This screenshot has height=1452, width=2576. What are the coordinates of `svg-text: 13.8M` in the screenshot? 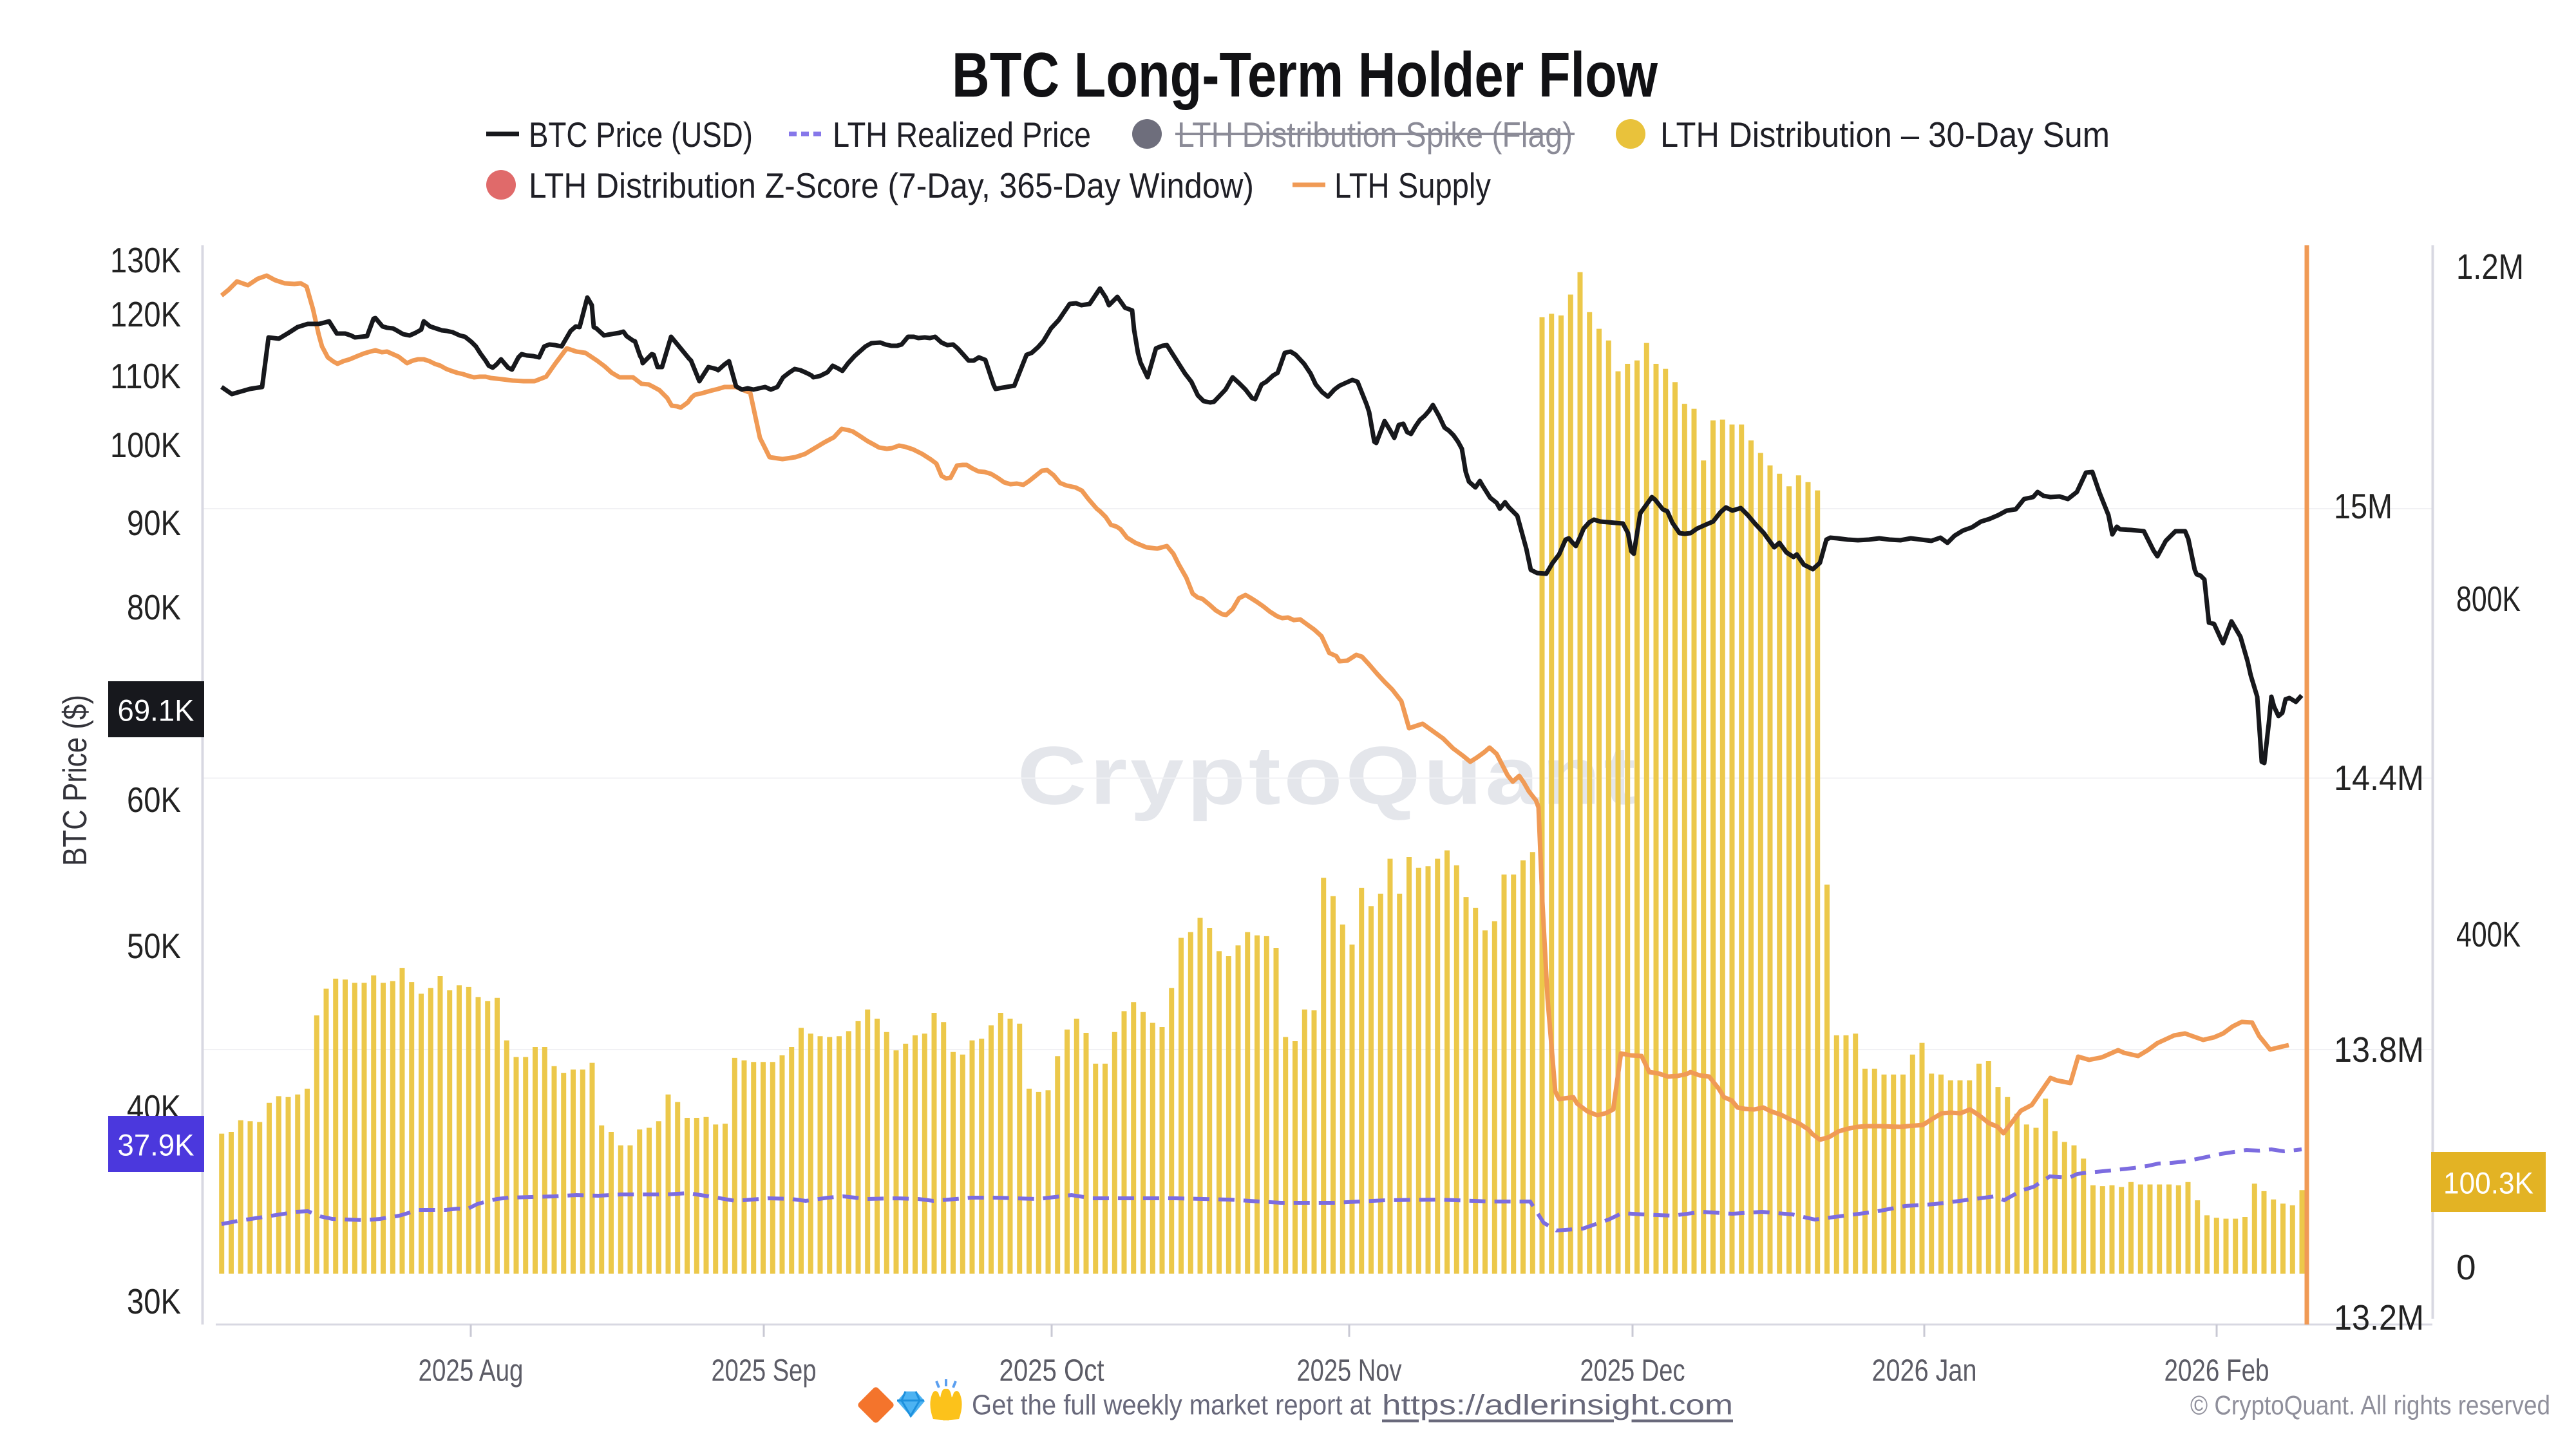 It's located at (2379, 1050).